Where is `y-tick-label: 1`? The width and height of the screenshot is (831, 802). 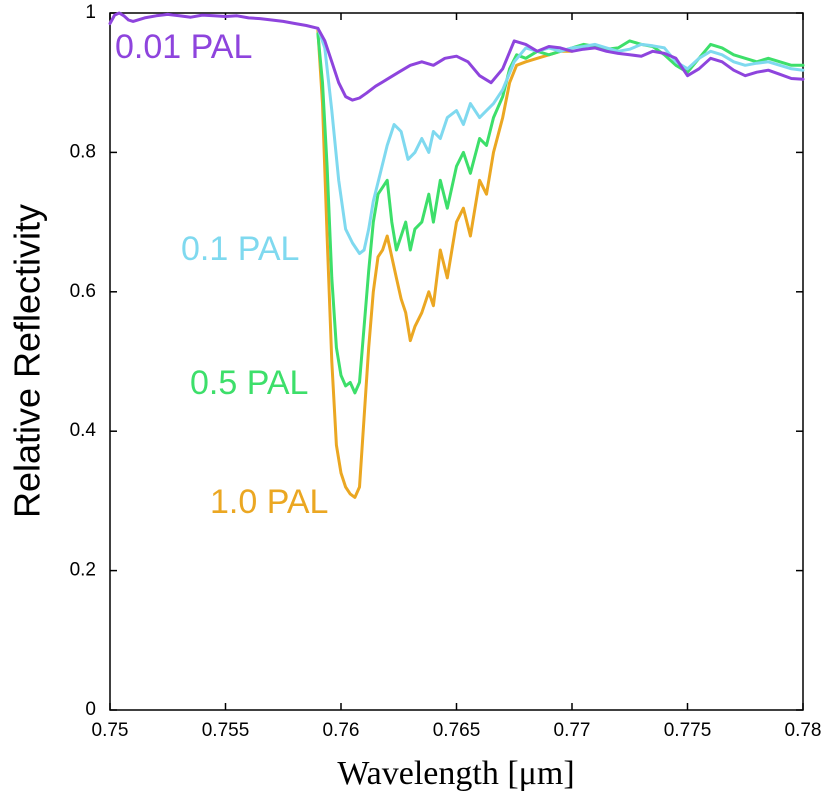 y-tick-label: 1 is located at coordinates (90, 12).